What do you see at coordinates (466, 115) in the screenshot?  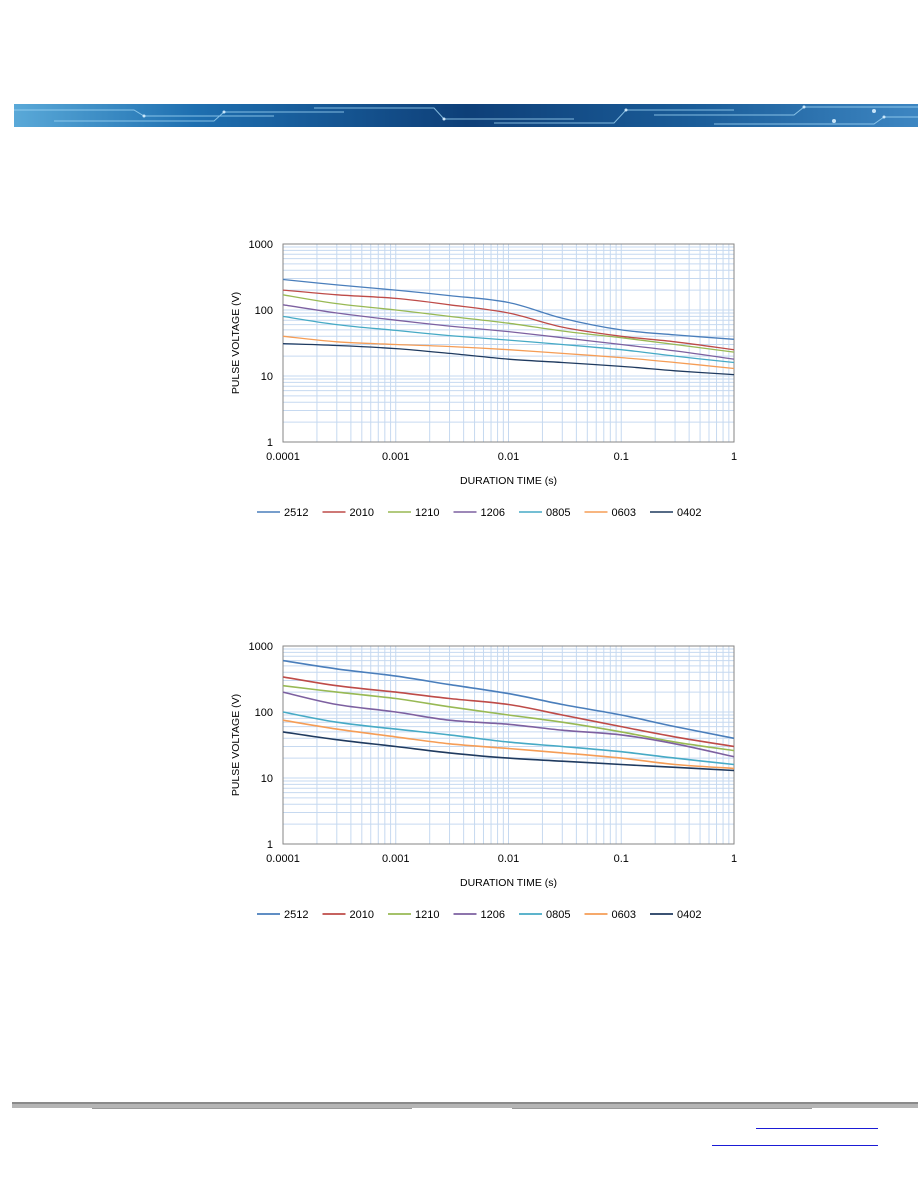 I see `circuit-banner-image` at bounding box center [466, 115].